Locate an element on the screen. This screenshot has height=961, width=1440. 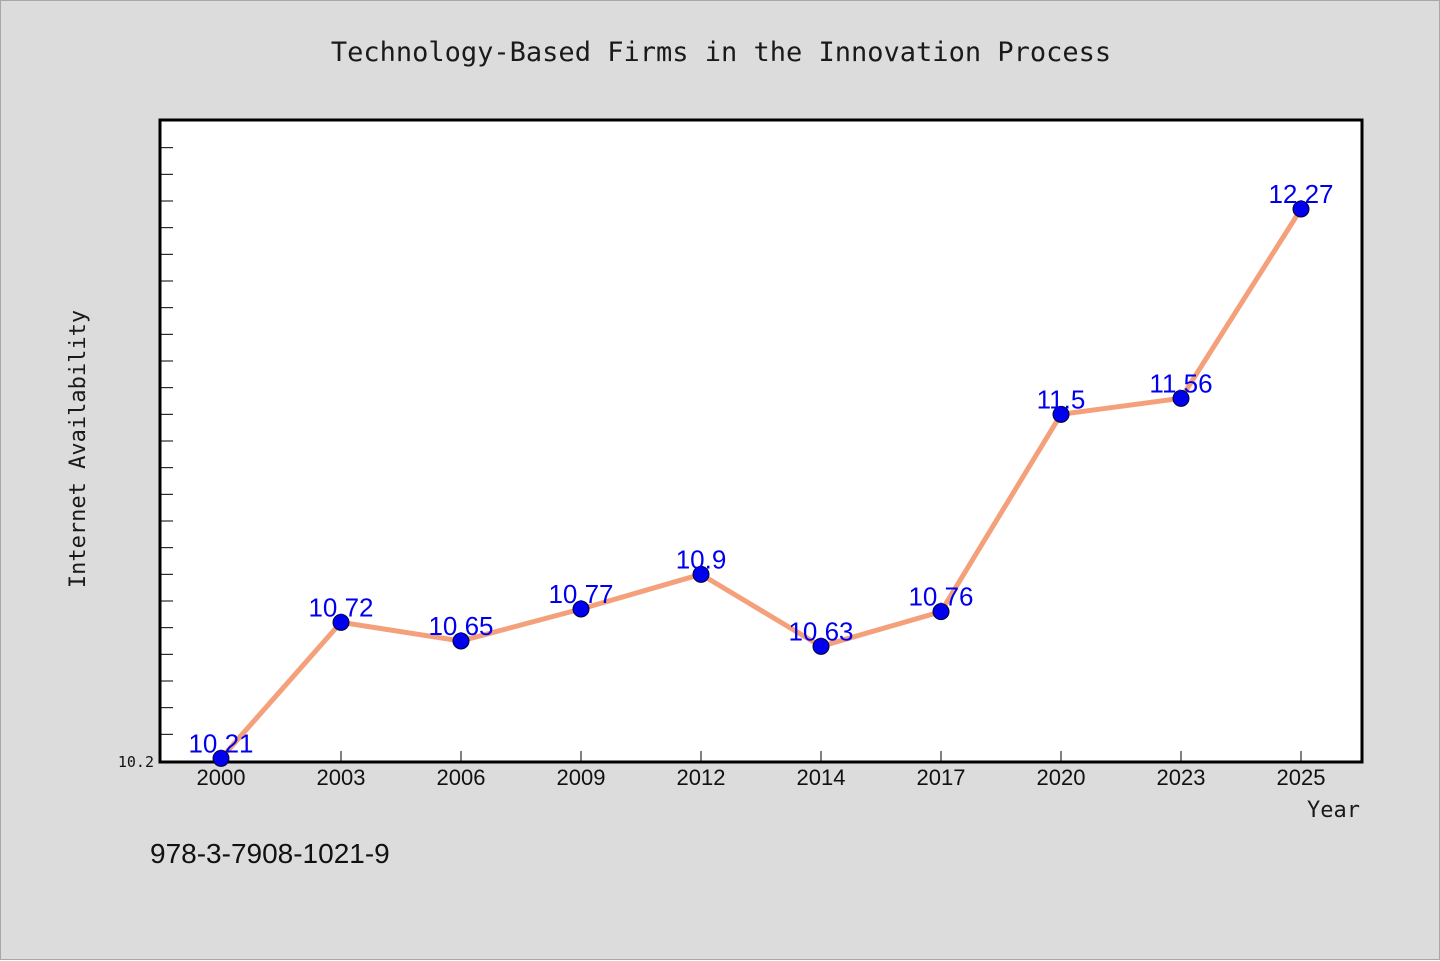
y-axis-ticks is located at coordinates (167, 441).